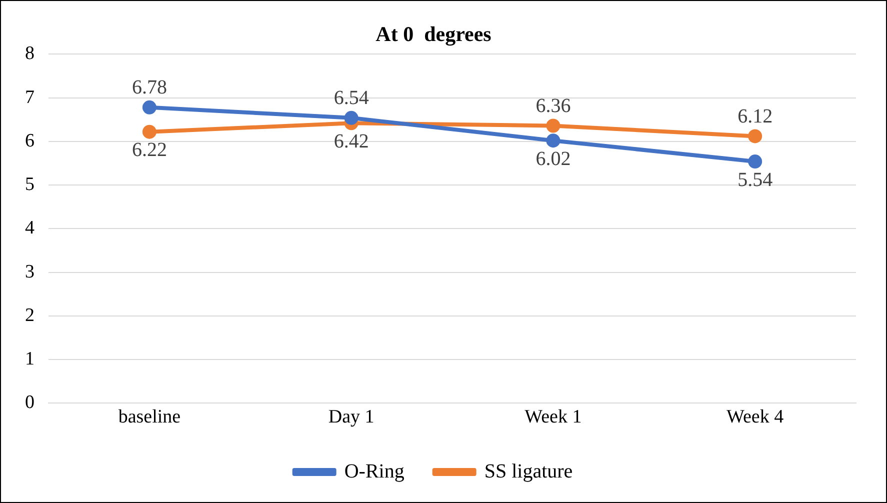 This screenshot has width=887, height=503. I want to click on x-tick-label: baseline, so click(149, 417).